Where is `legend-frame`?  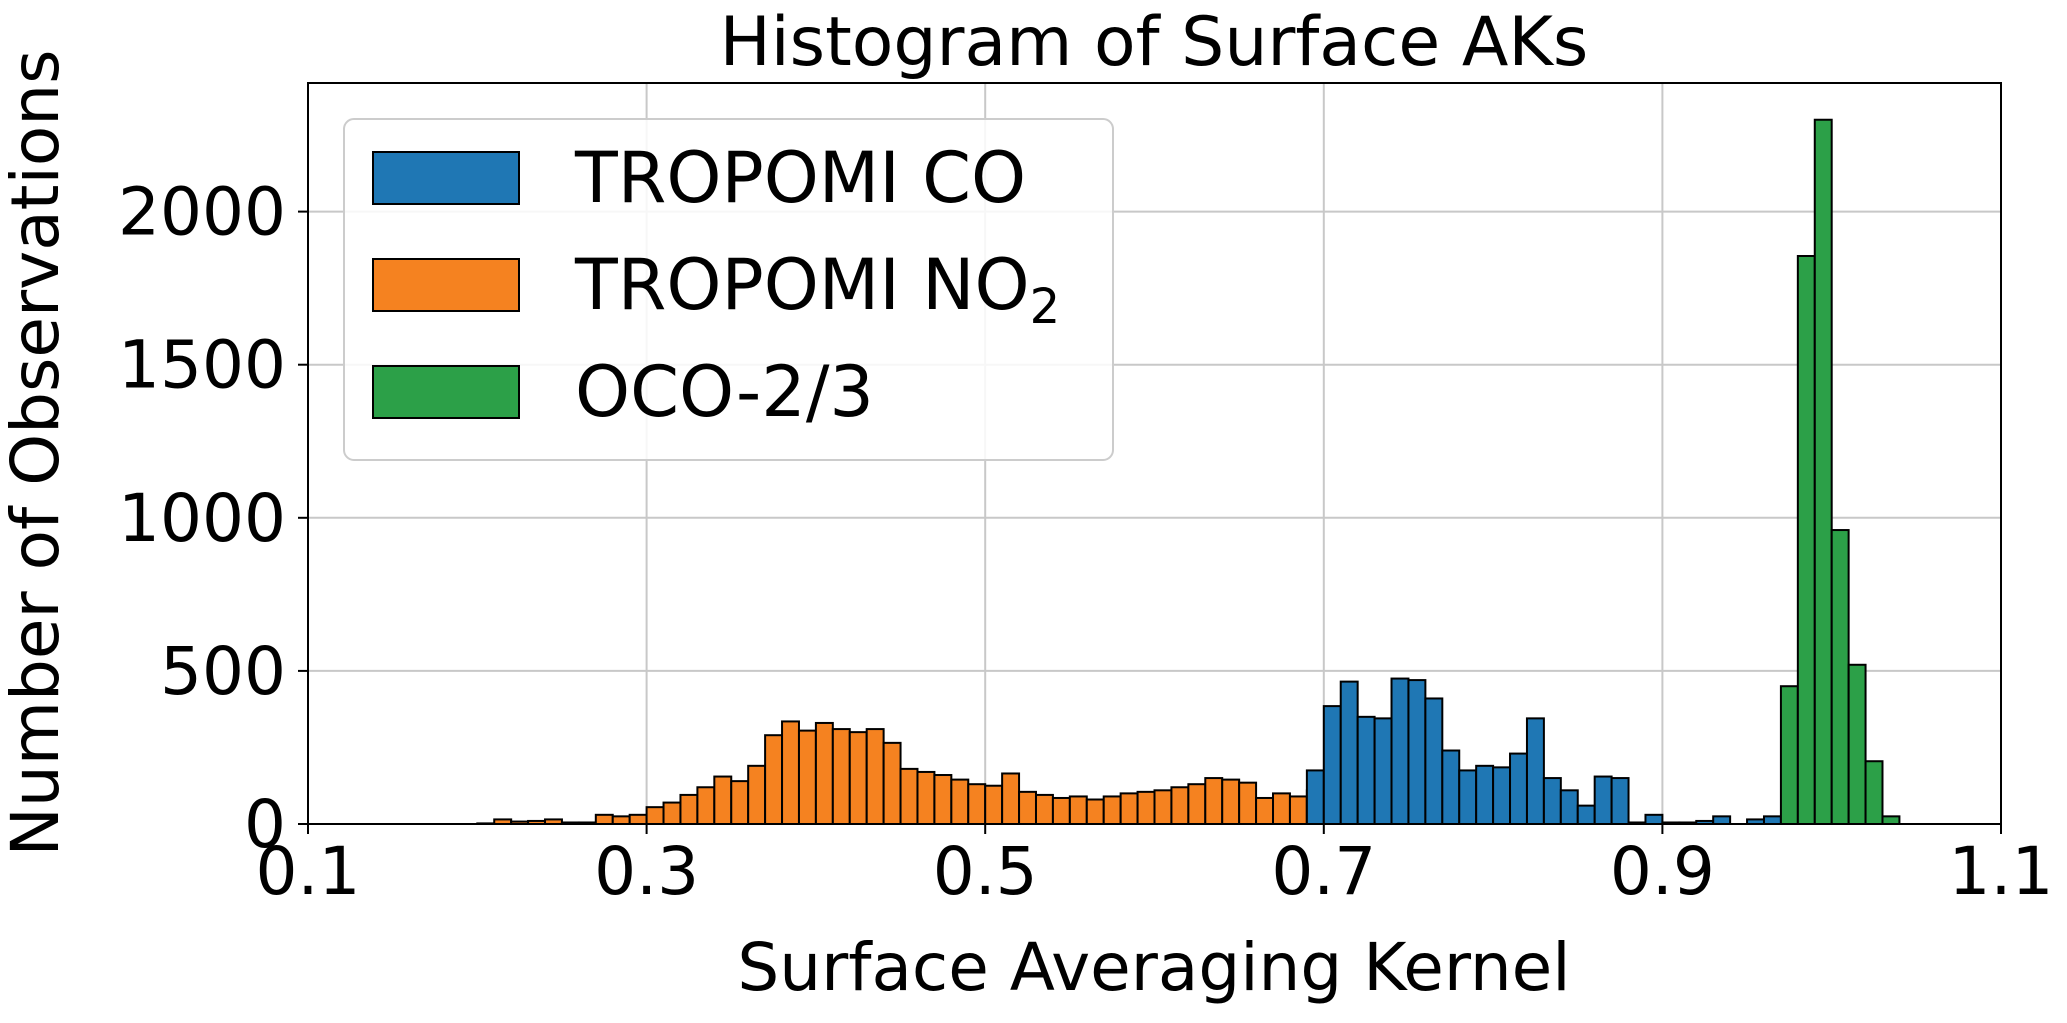 legend-frame is located at coordinates (728, 289).